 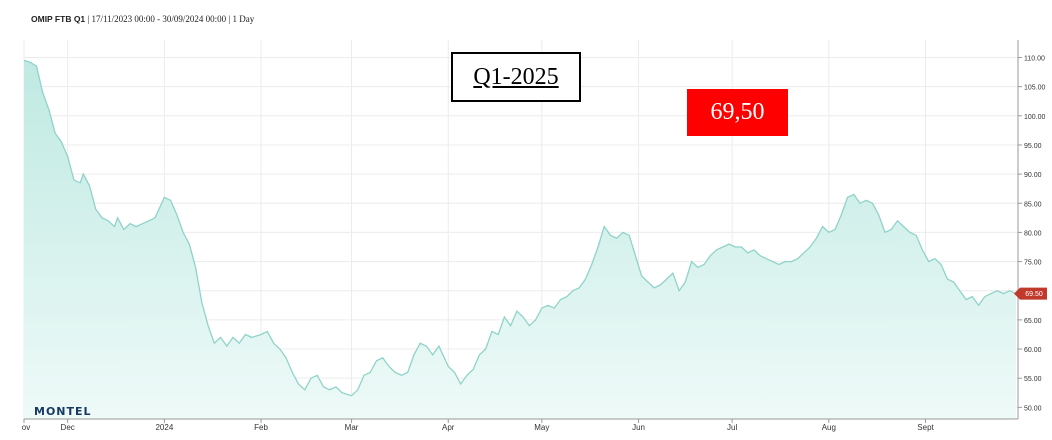 I want to click on x-tick-label: May, so click(x=541, y=427).